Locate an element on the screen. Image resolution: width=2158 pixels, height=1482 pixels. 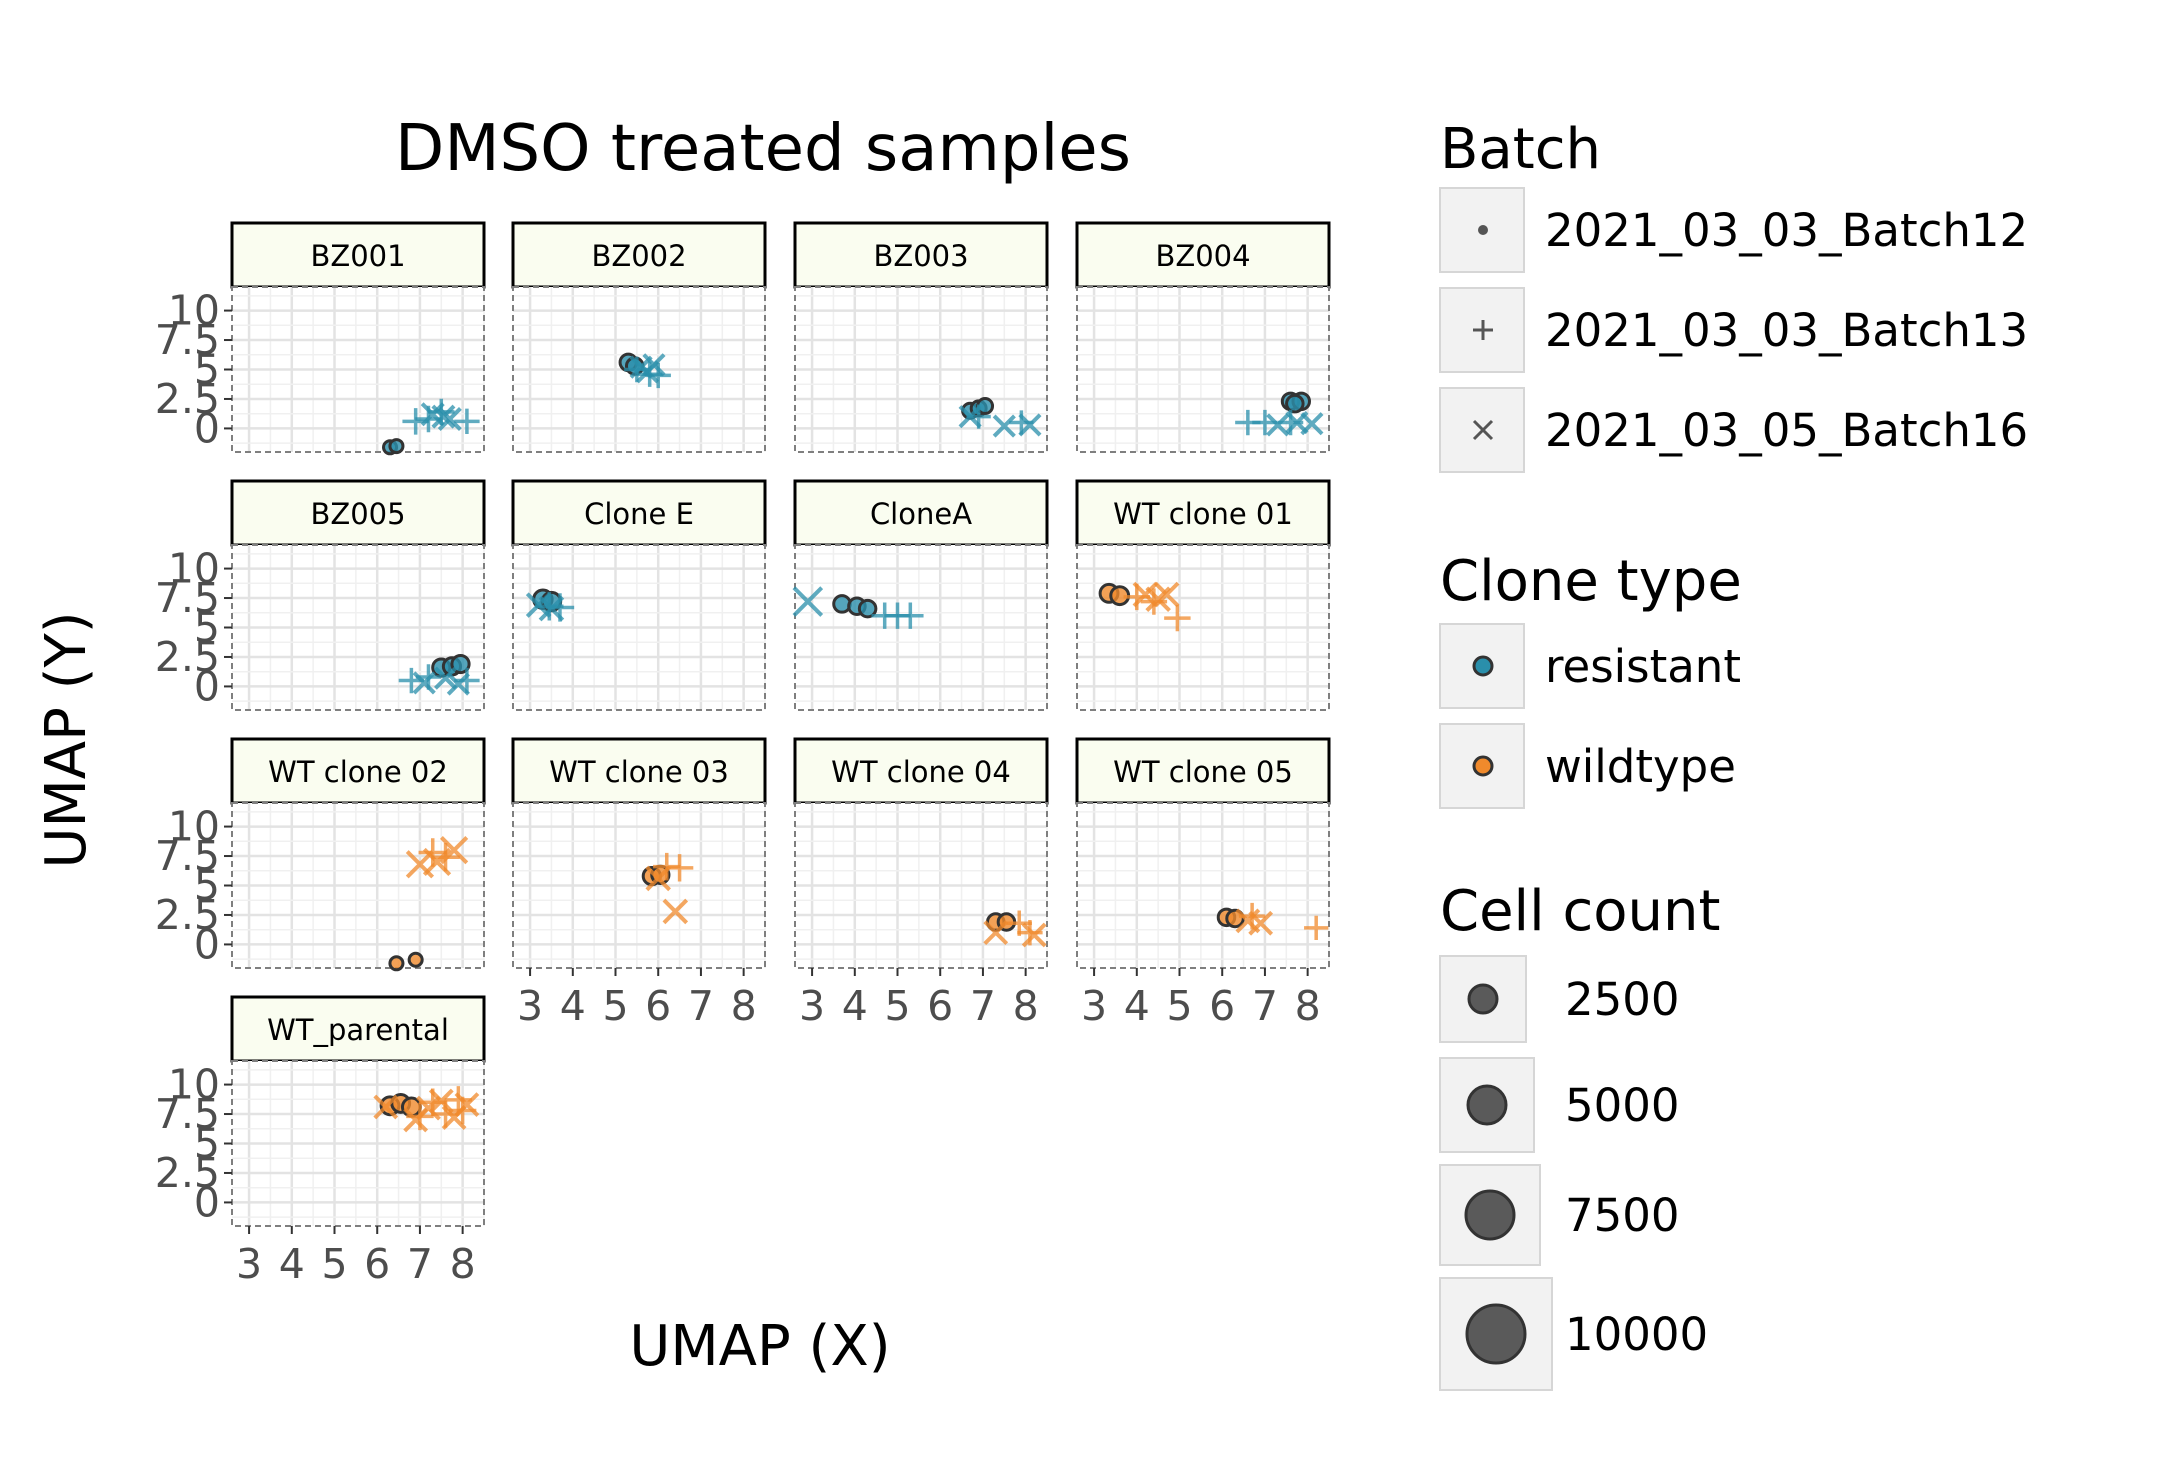
facet-strip-label: WT_parental is located at coordinates (358, 1030).